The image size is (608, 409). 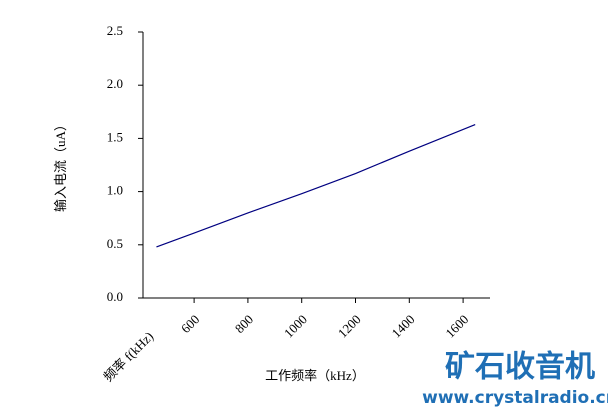 What do you see at coordinates (115, 30) in the screenshot?
I see `y-tick-label: 2.5` at bounding box center [115, 30].